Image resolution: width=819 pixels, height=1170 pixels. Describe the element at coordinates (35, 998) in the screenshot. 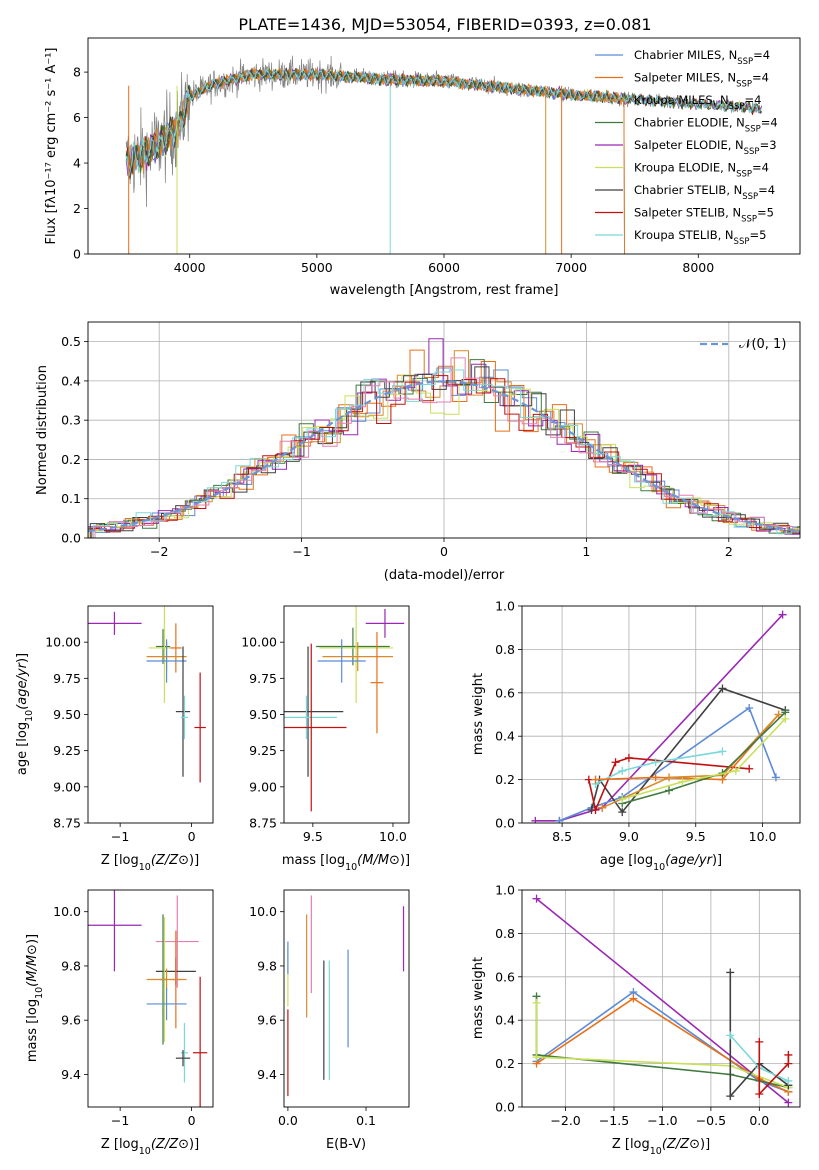

I see `mass-vs-Z-y-axis-label: mass [log10(M/M⊙)]` at that location.